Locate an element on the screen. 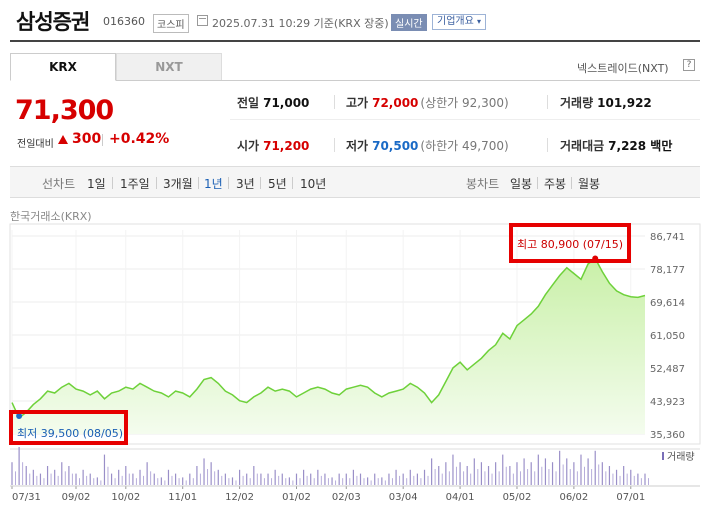 This screenshot has height=515, width=703. max-highlight-box is located at coordinates (570, 243).